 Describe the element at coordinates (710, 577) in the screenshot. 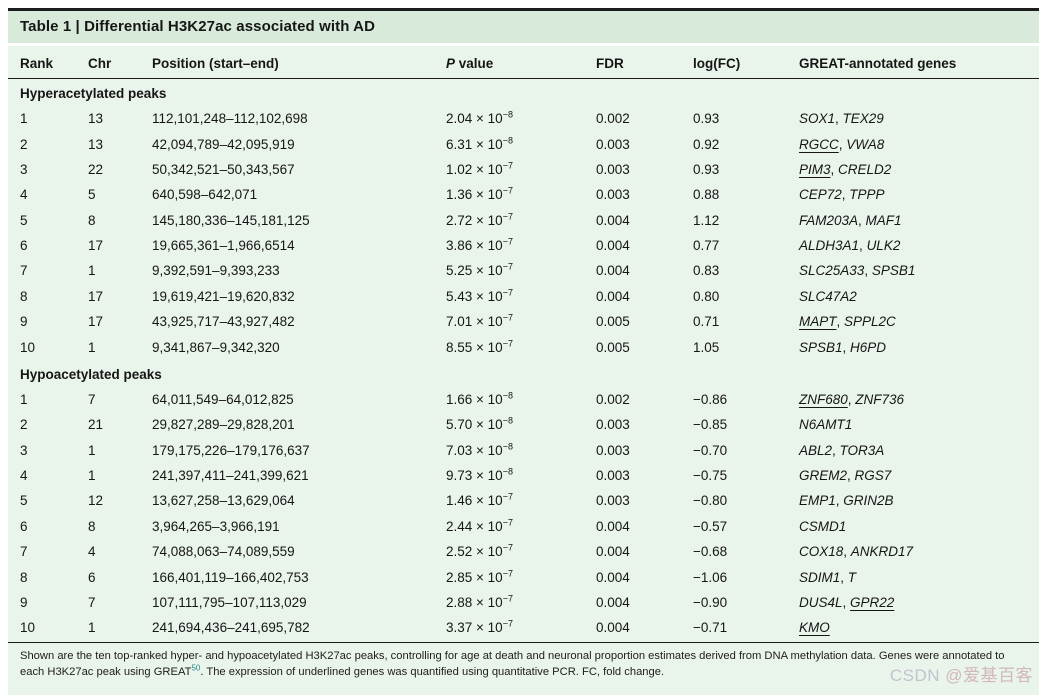

I see `cell-logfc: −1.06` at that location.